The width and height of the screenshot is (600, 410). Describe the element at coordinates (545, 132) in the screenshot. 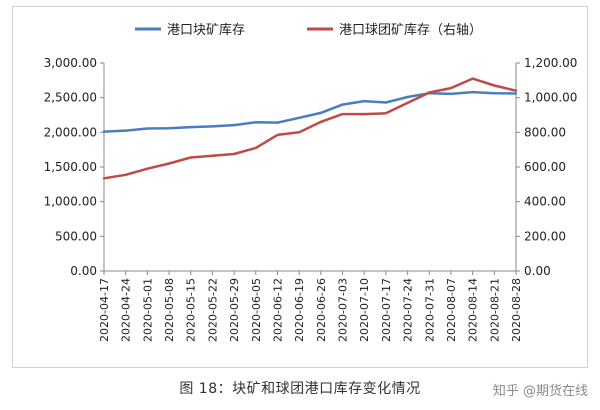

I see `y-right-tick-label: 800.00` at that location.